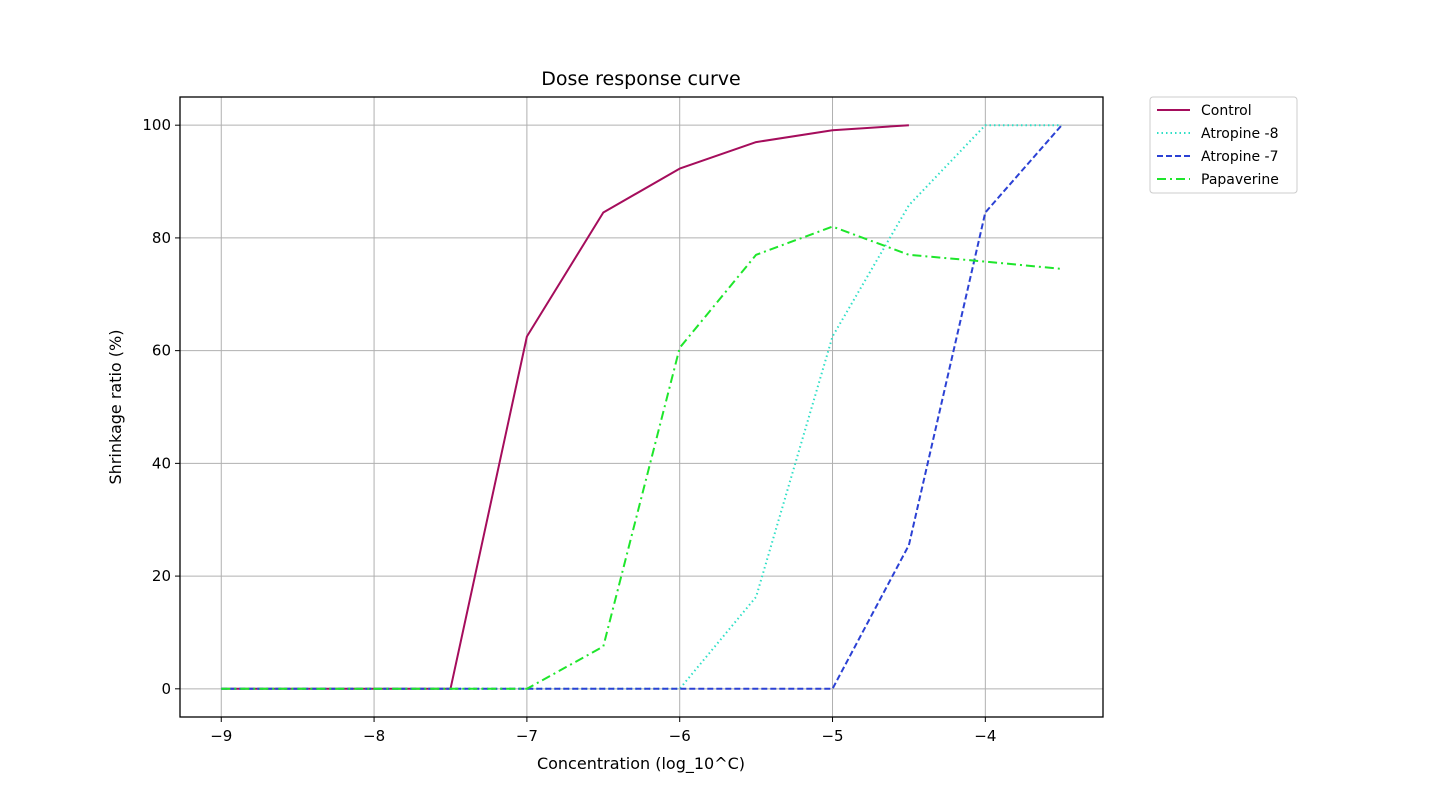 The width and height of the screenshot is (1433, 806). I want to click on chart-title: Dose response curve, so click(640, 79).